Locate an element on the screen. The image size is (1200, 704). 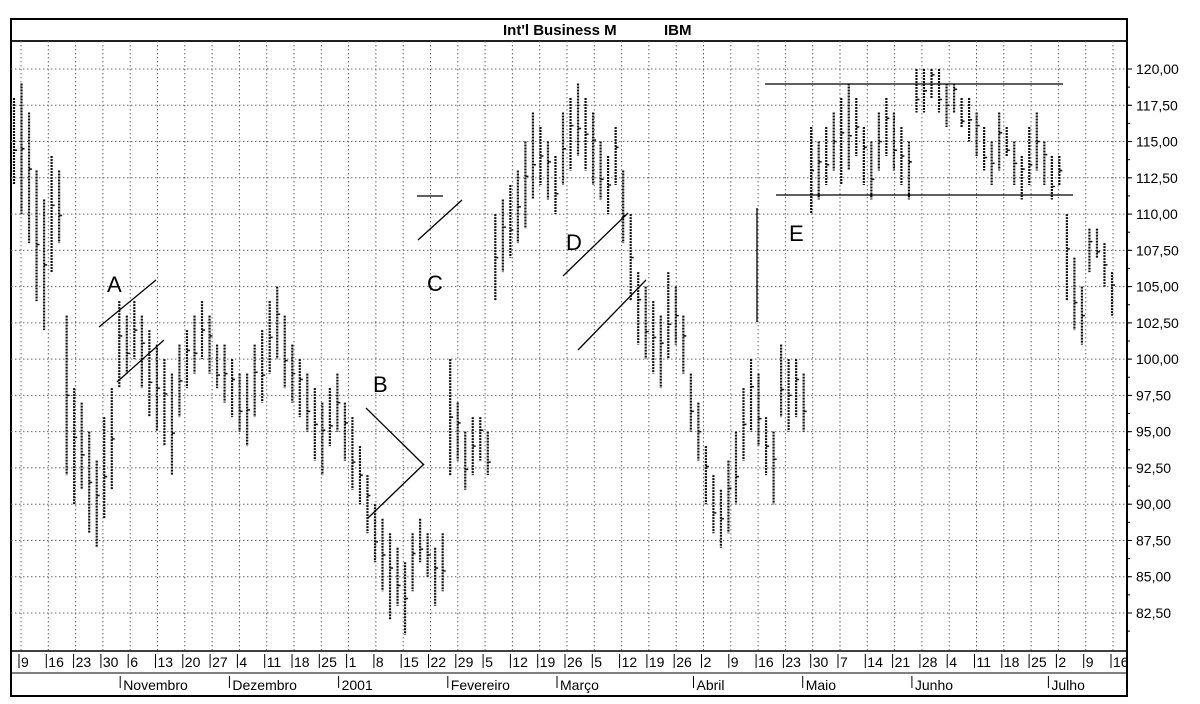
chart-symbol: IBM is located at coordinates (678, 30).